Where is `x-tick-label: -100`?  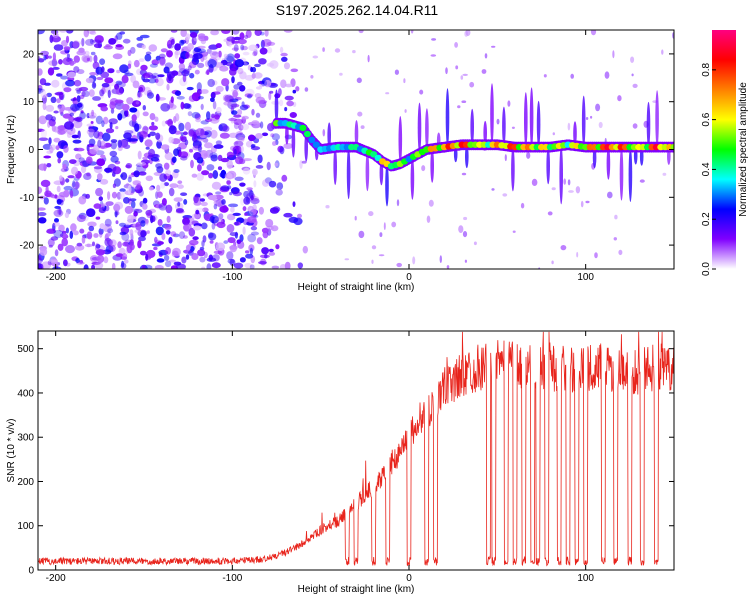 x-tick-label: -100 is located at coordinates (232, 578).